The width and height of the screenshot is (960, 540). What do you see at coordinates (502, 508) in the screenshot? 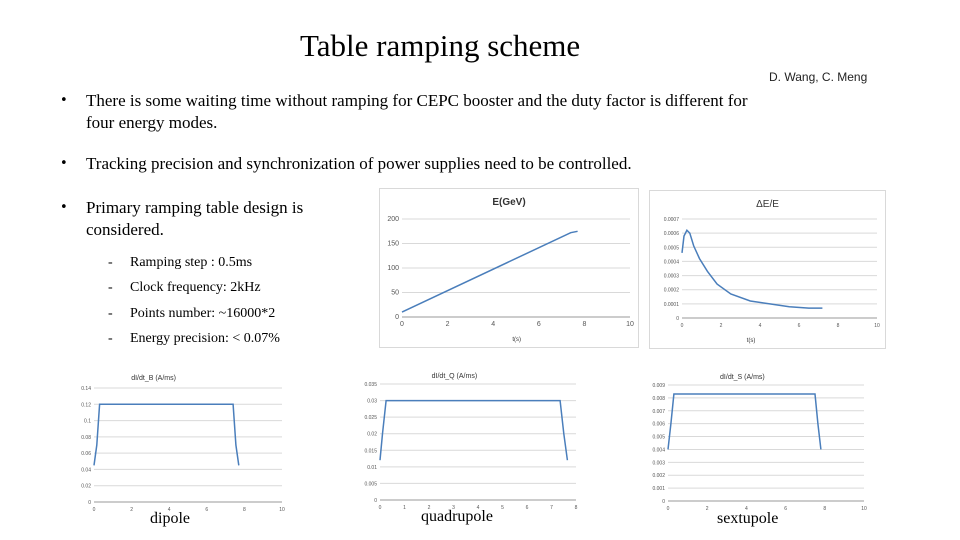
I see `x-tick-label: 5` at bounding box center [502, 508].